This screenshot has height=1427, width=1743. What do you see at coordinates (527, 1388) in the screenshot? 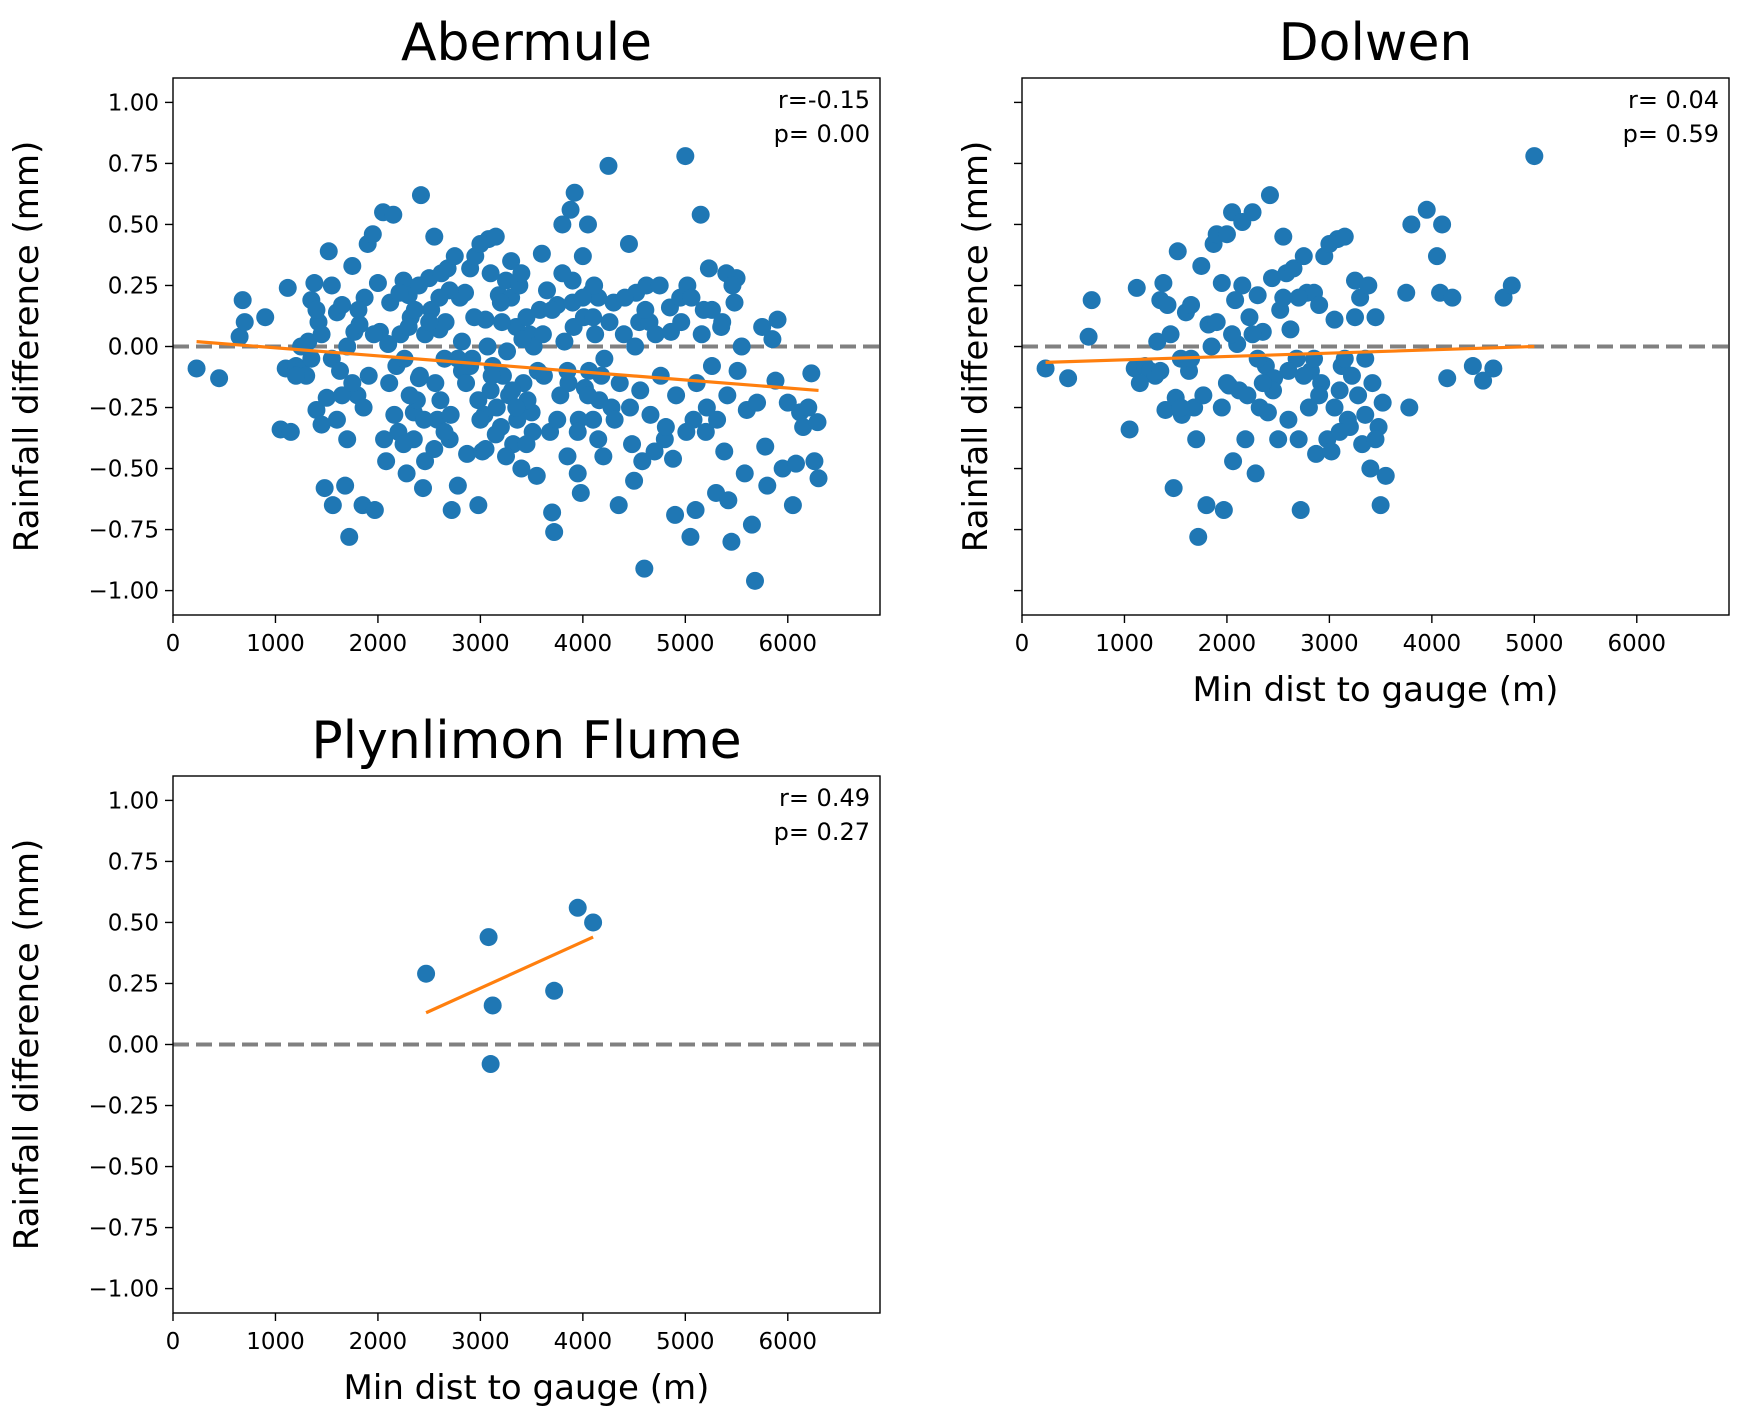
I see `x-axis-label: Min dist to gauge (m)` at bounding box center [527, 1388].